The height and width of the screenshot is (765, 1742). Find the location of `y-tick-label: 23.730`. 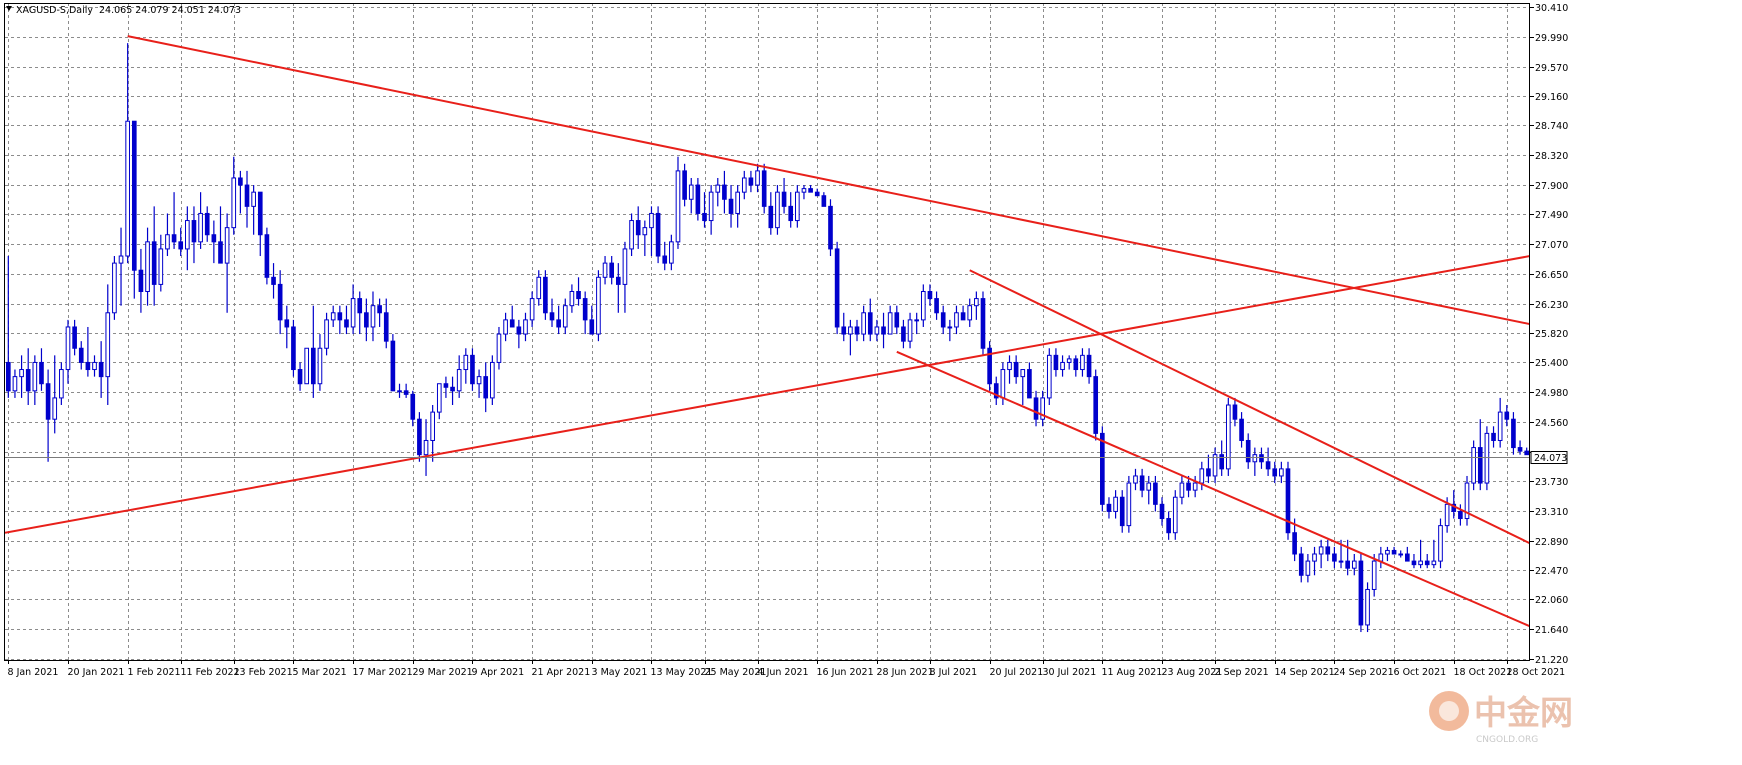

y-tick-label: 23.730 is located at coordinates (1551, 482).